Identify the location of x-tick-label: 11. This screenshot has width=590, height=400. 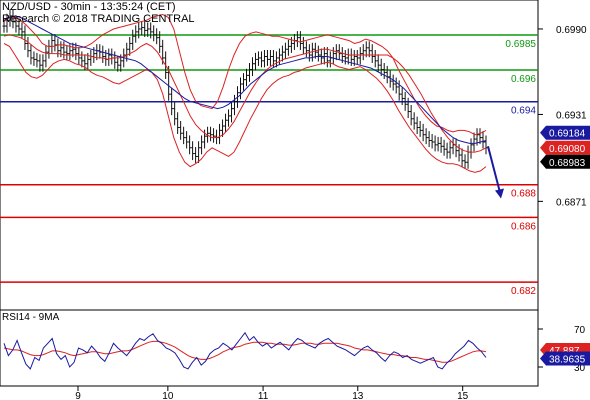
(263, 395).